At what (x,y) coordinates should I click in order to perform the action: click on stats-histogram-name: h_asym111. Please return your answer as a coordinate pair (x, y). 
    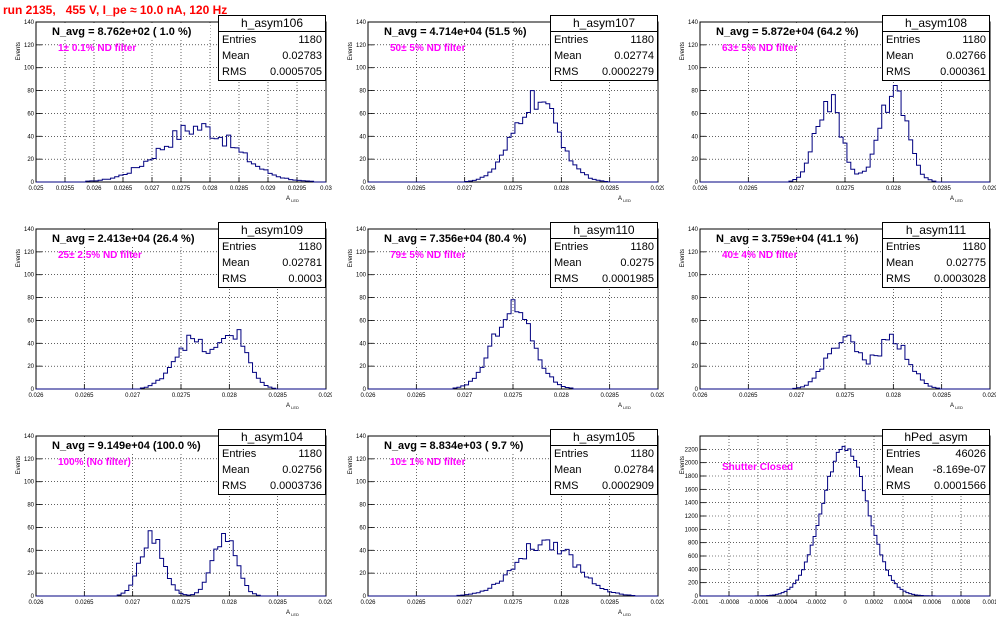
    Looking at the image, I should click on (936, 231).